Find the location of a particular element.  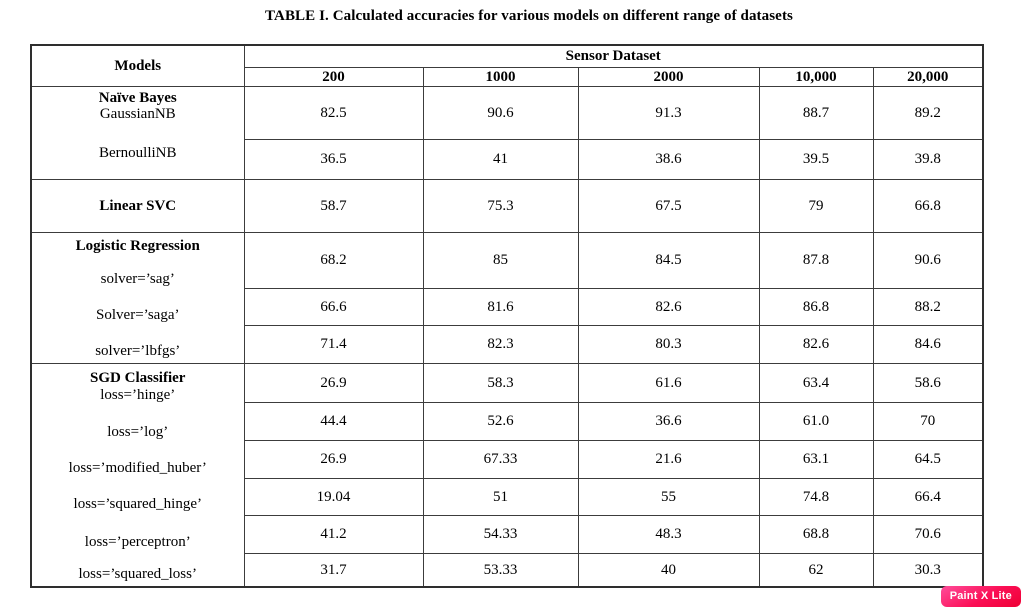

table-row: 31.7 53.33 40 62 30.3 is located at coordinates (507, 570).